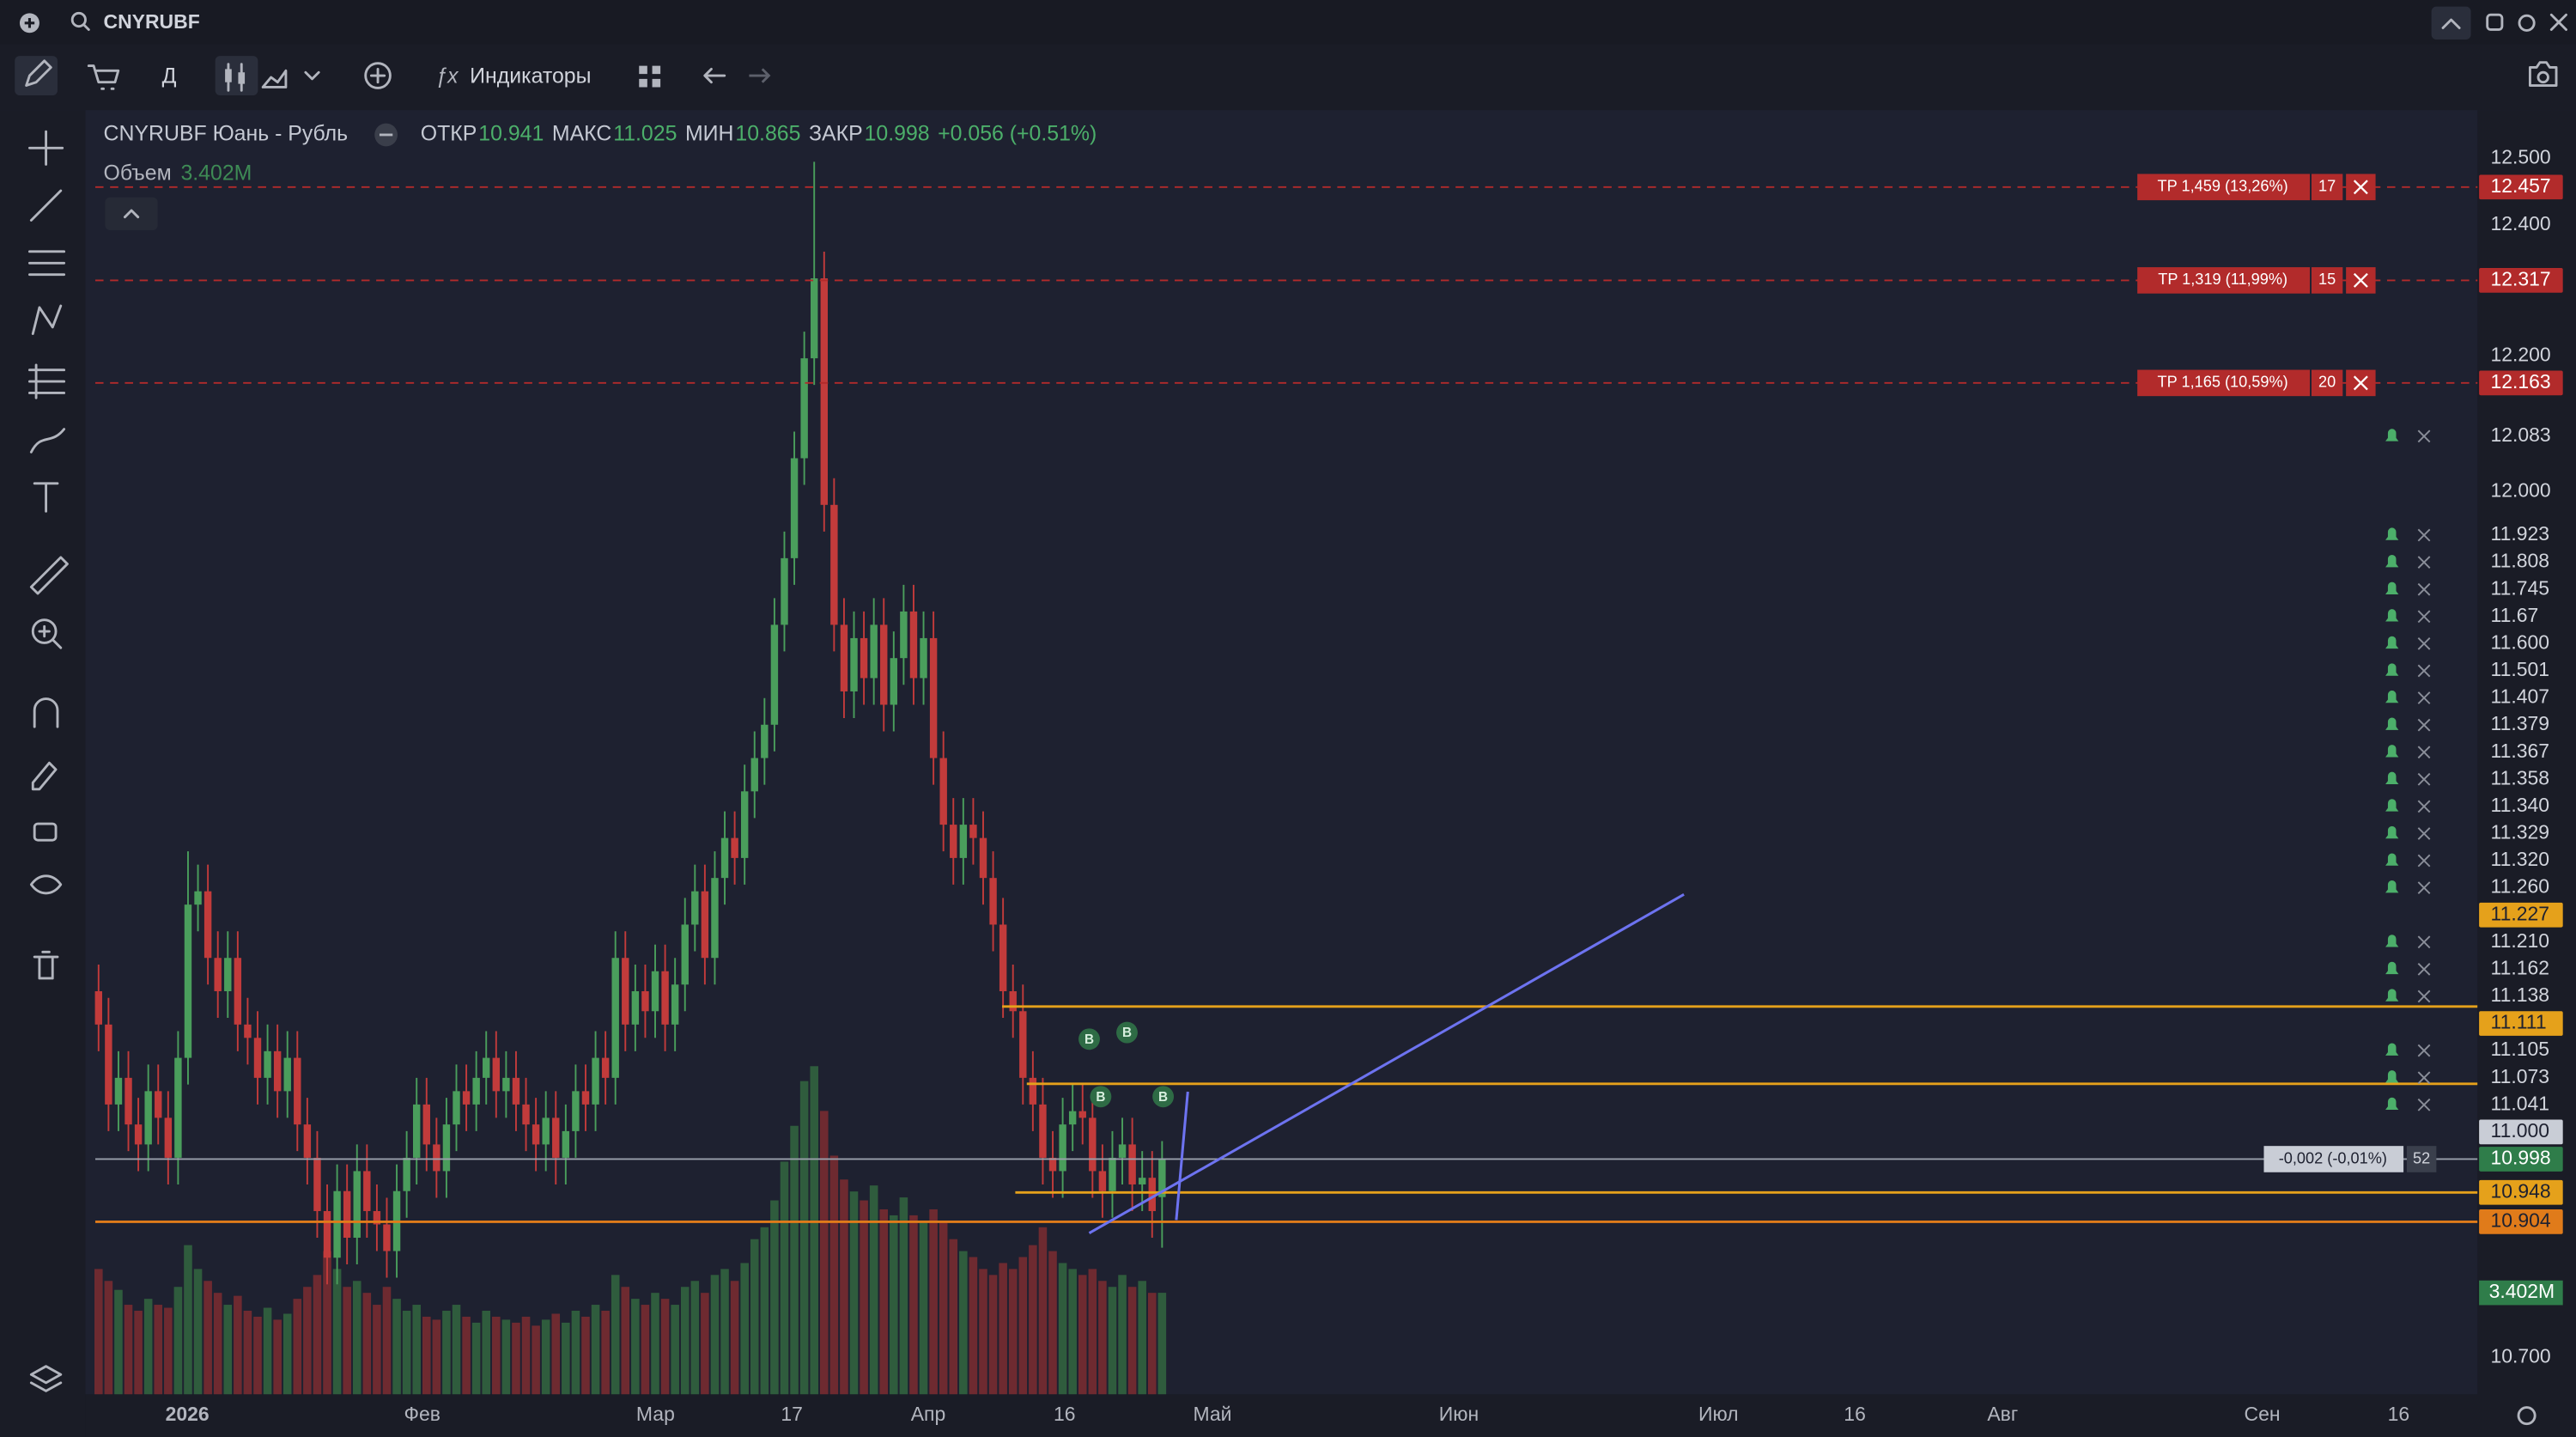 Image resolution: width=2576 pixels, height=1437 pixels. What do you see at coordinates (2543, 74) in the screenshot?
I see `screenshot-button` at bounding box center [2543, 74].